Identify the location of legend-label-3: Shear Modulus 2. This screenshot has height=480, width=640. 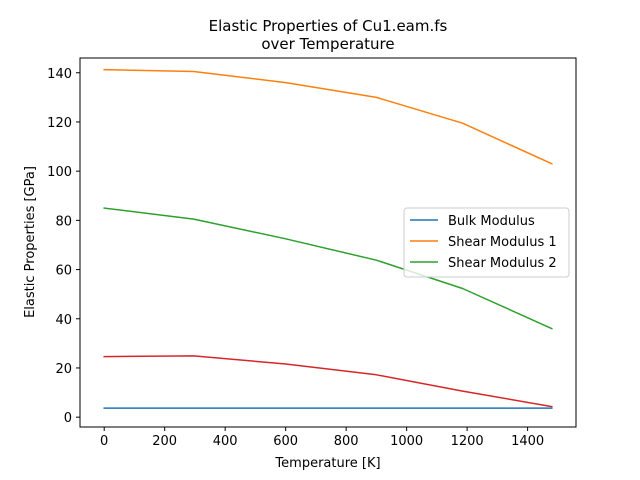
(502, 263).